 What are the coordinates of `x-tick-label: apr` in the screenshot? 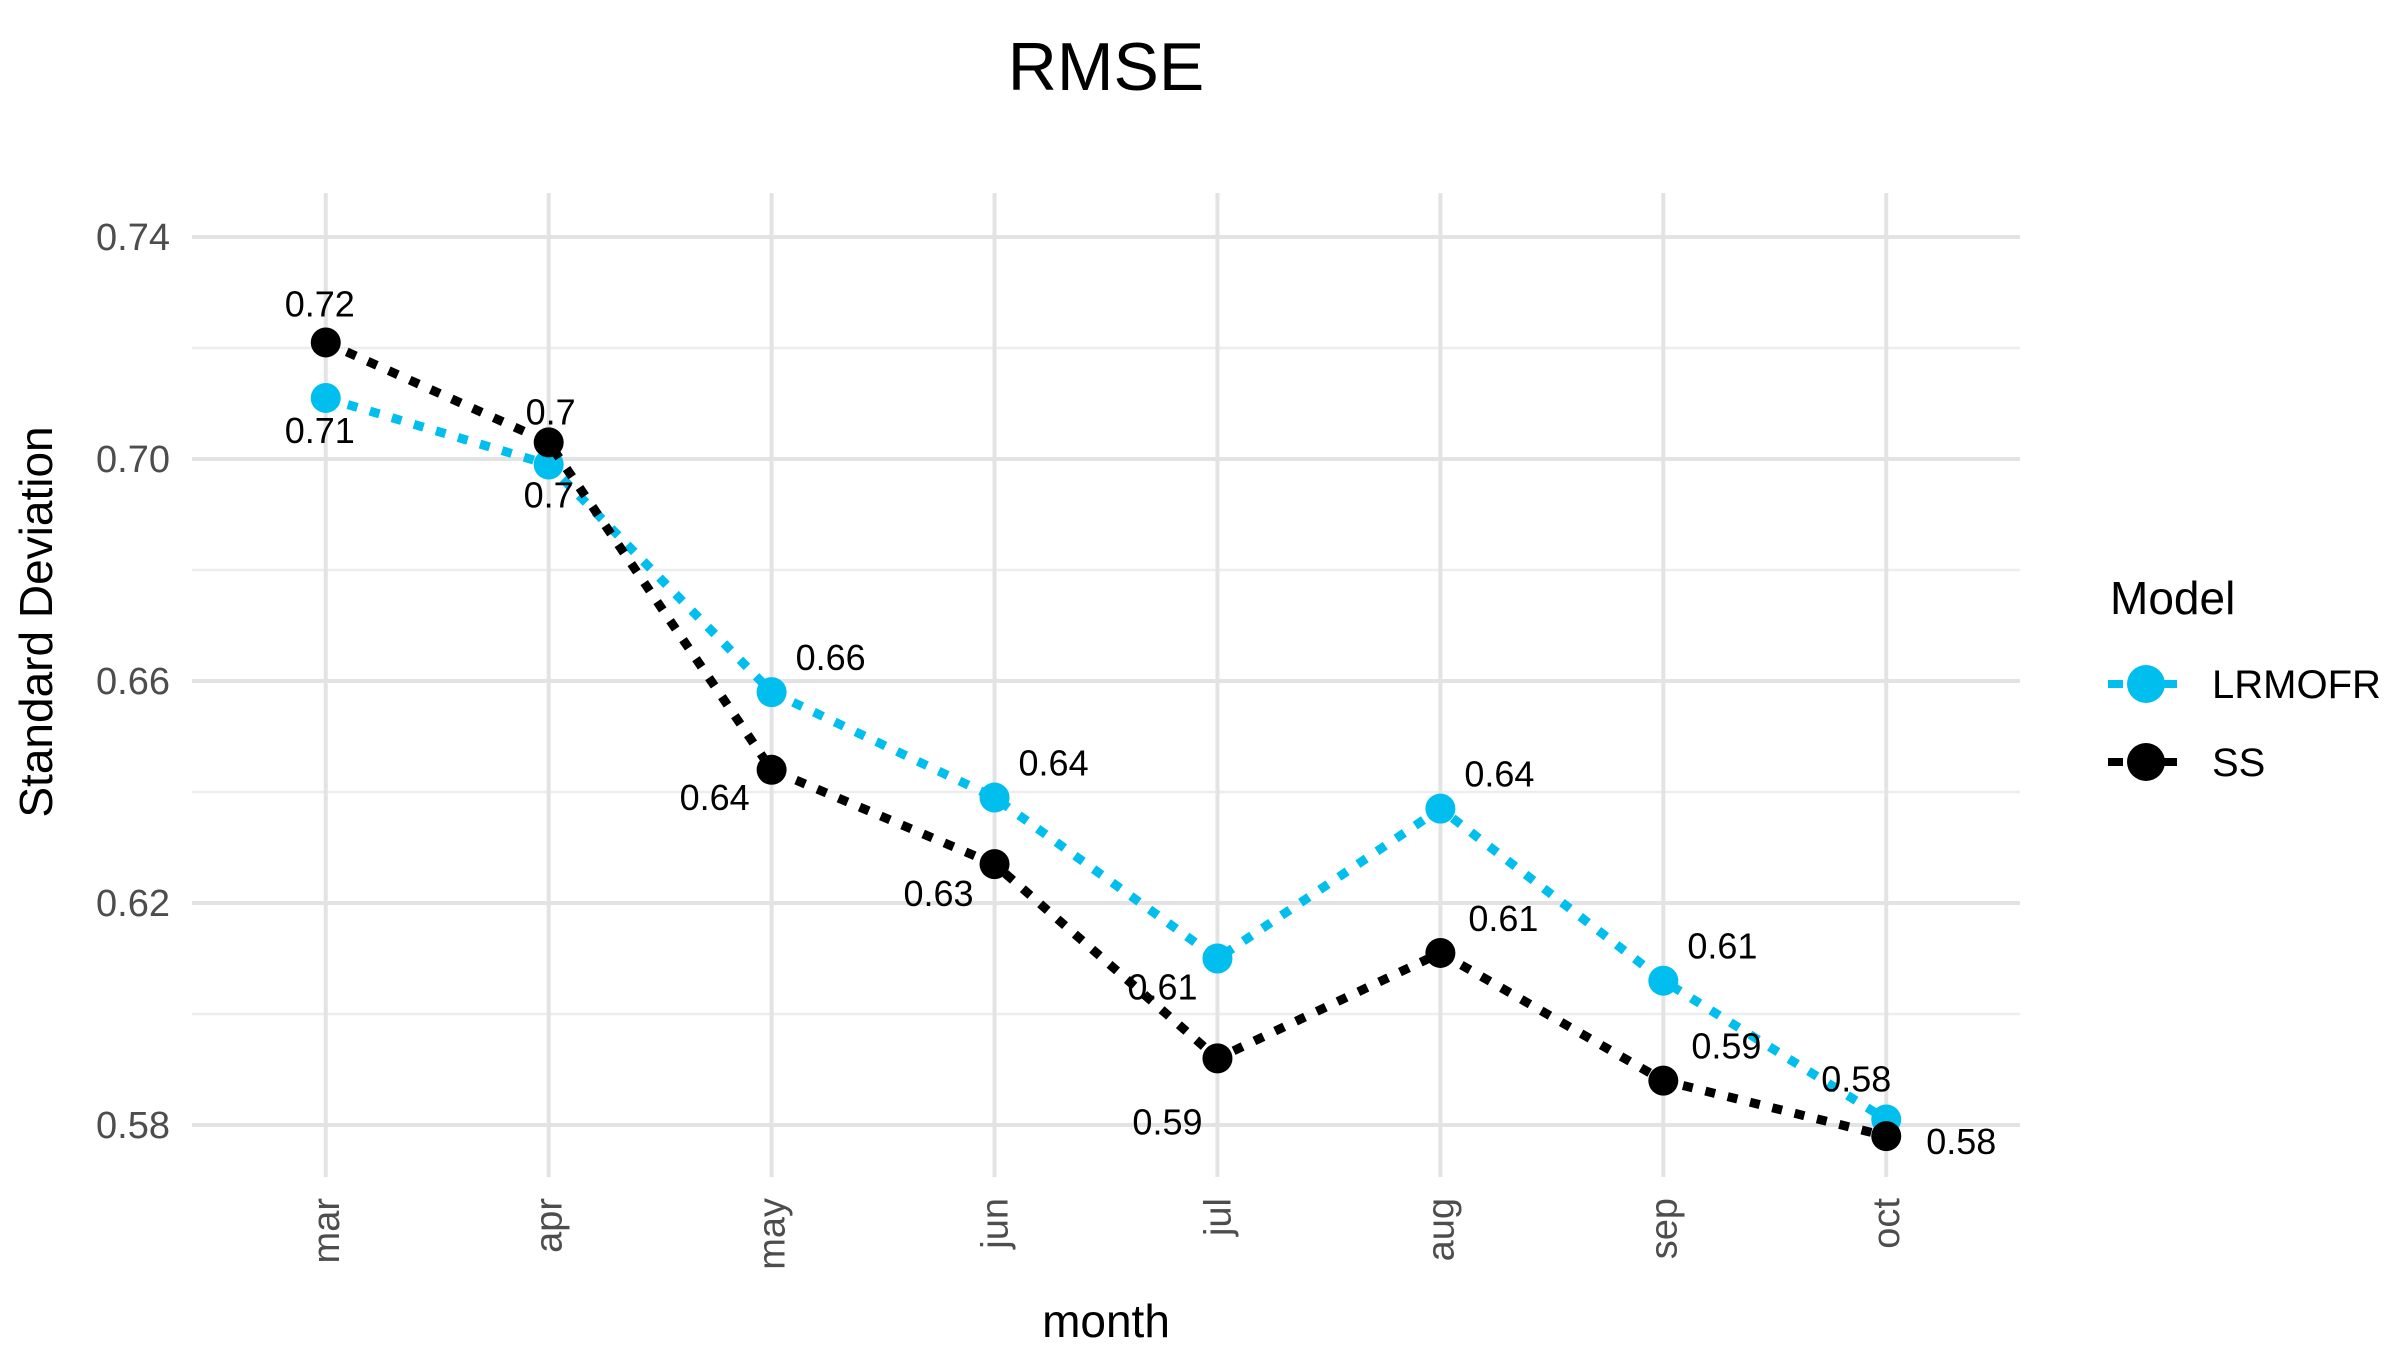 It's located at (550, 1225).